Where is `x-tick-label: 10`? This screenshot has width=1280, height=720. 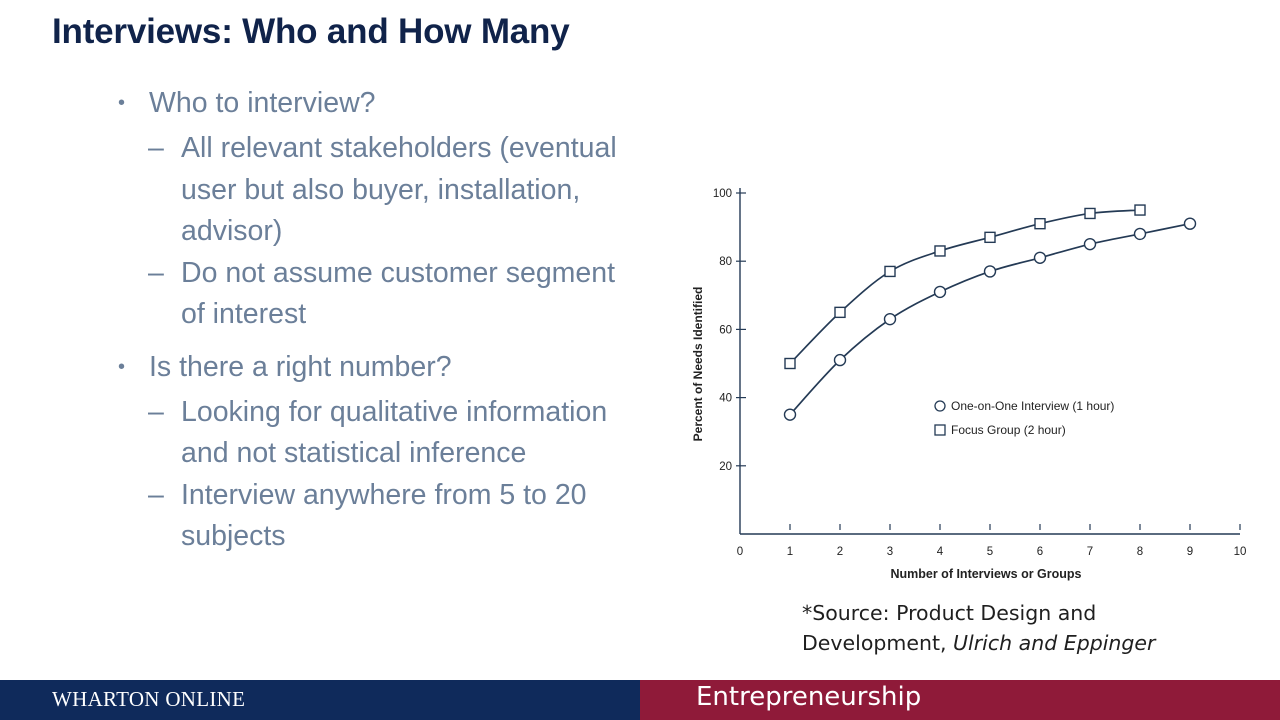 x-tick-label: 10 is located at coordinates (1240, 552).